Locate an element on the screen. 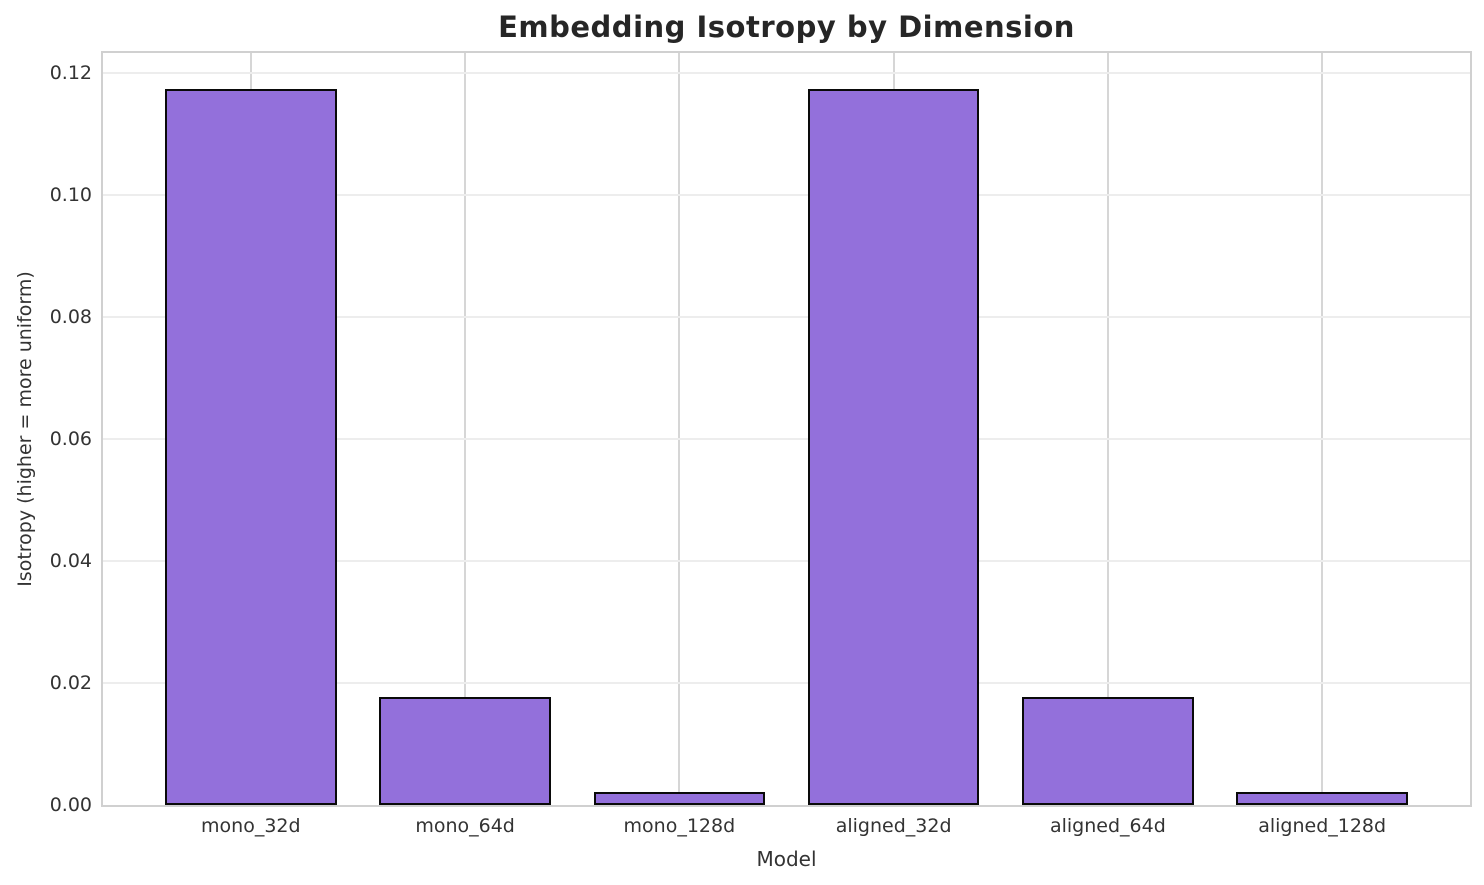 Image resolution: width=1484 pixels, height=885 pixels. y-tick-label: 0.06 is located at coordinates (70, 439).